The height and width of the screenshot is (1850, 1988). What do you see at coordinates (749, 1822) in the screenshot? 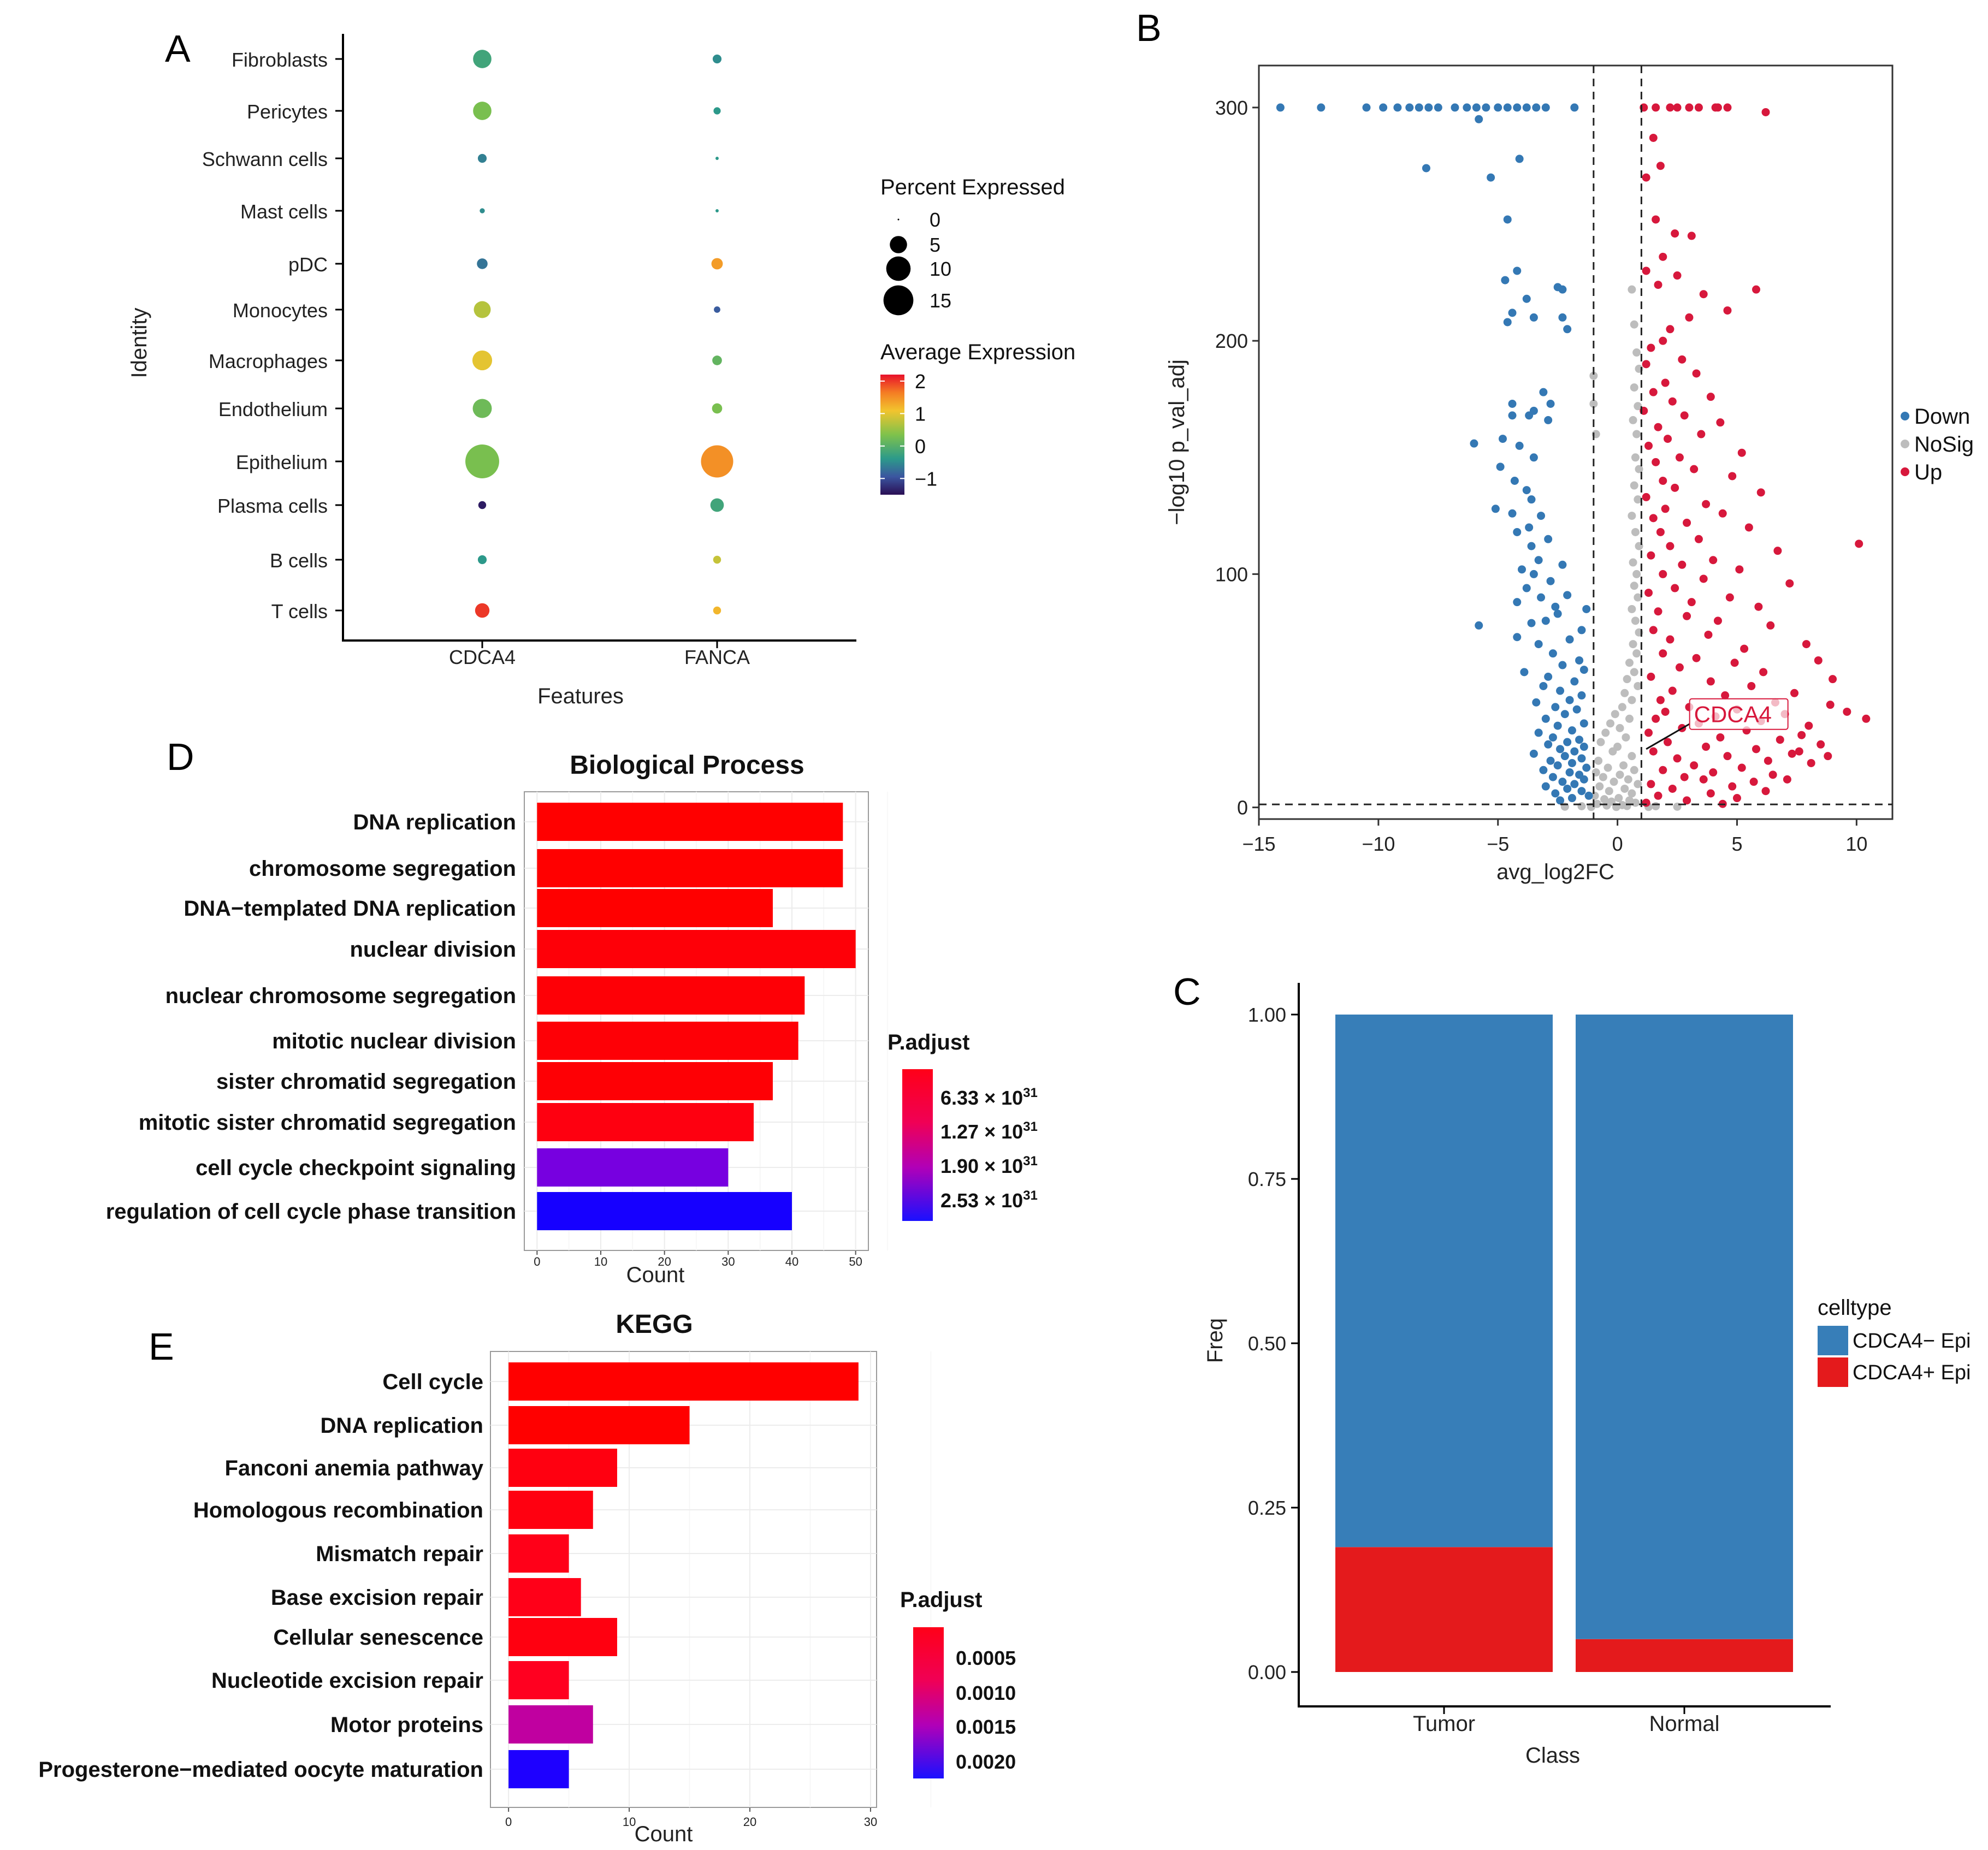
I see `e-x-tick-label: 20` at bounding box center [749, 1822].